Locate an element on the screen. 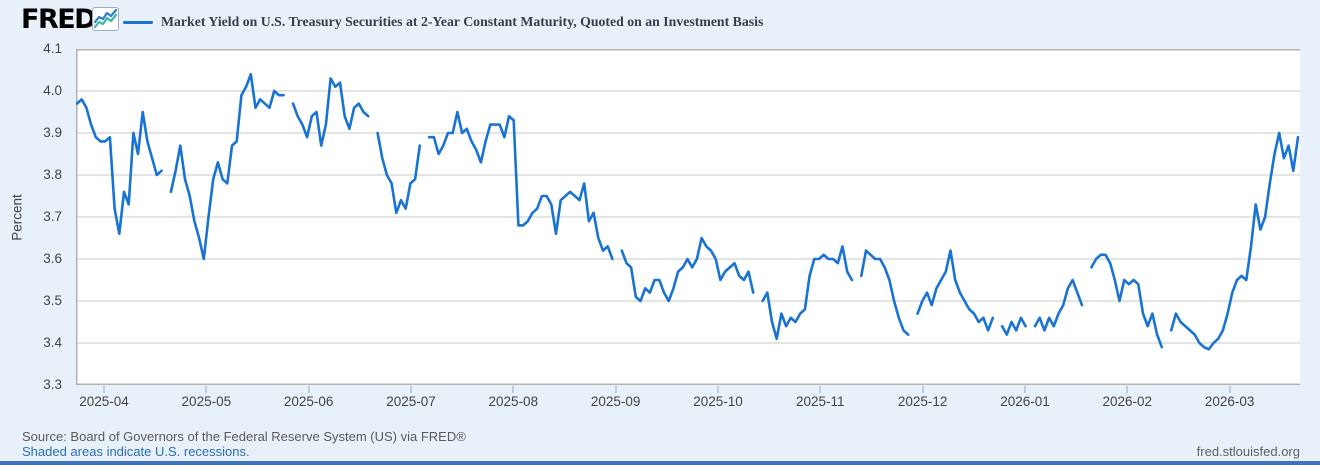 Image resolution: width=1320 pixels, height=465 pixels. legend-line-swatch is located at coordinates (138, 22).